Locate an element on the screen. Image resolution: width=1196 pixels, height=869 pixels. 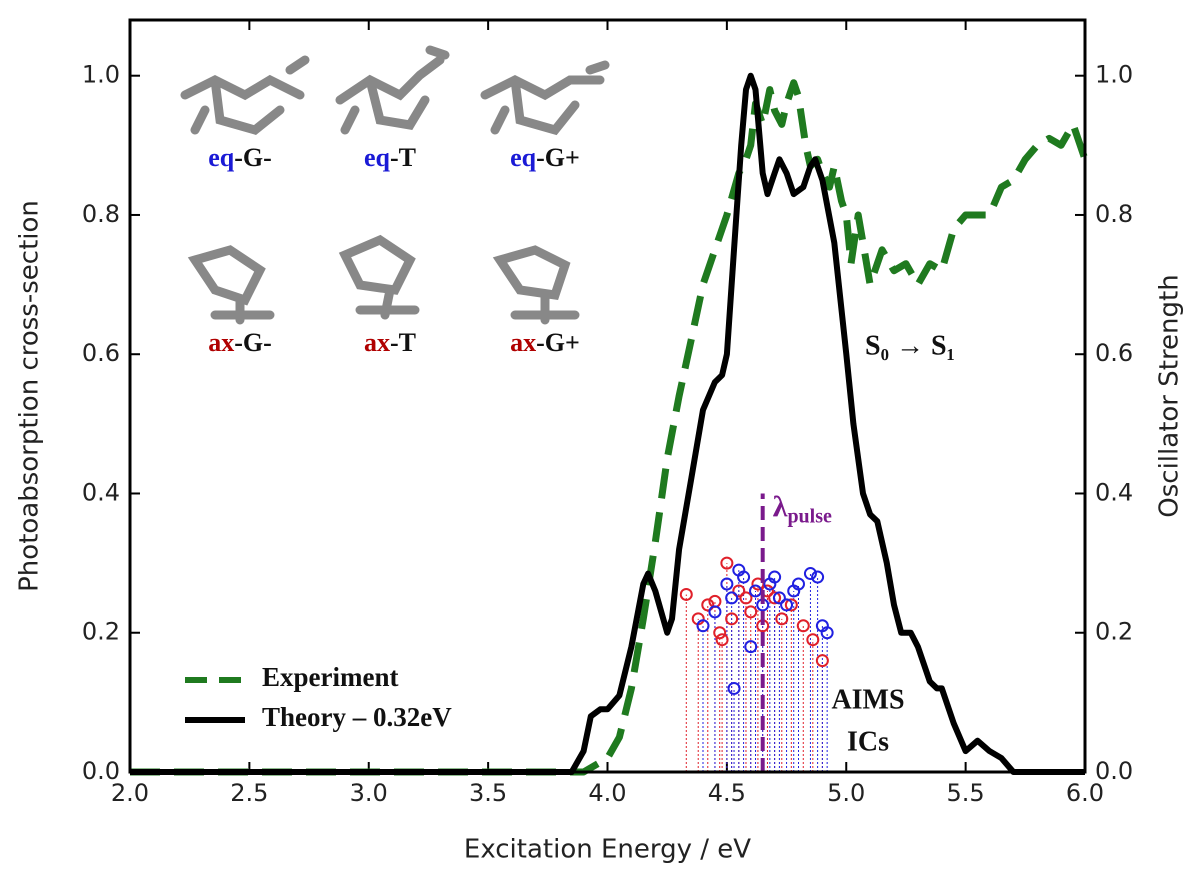
conformer-label: eq-G- is located at coordinates (240, 157).